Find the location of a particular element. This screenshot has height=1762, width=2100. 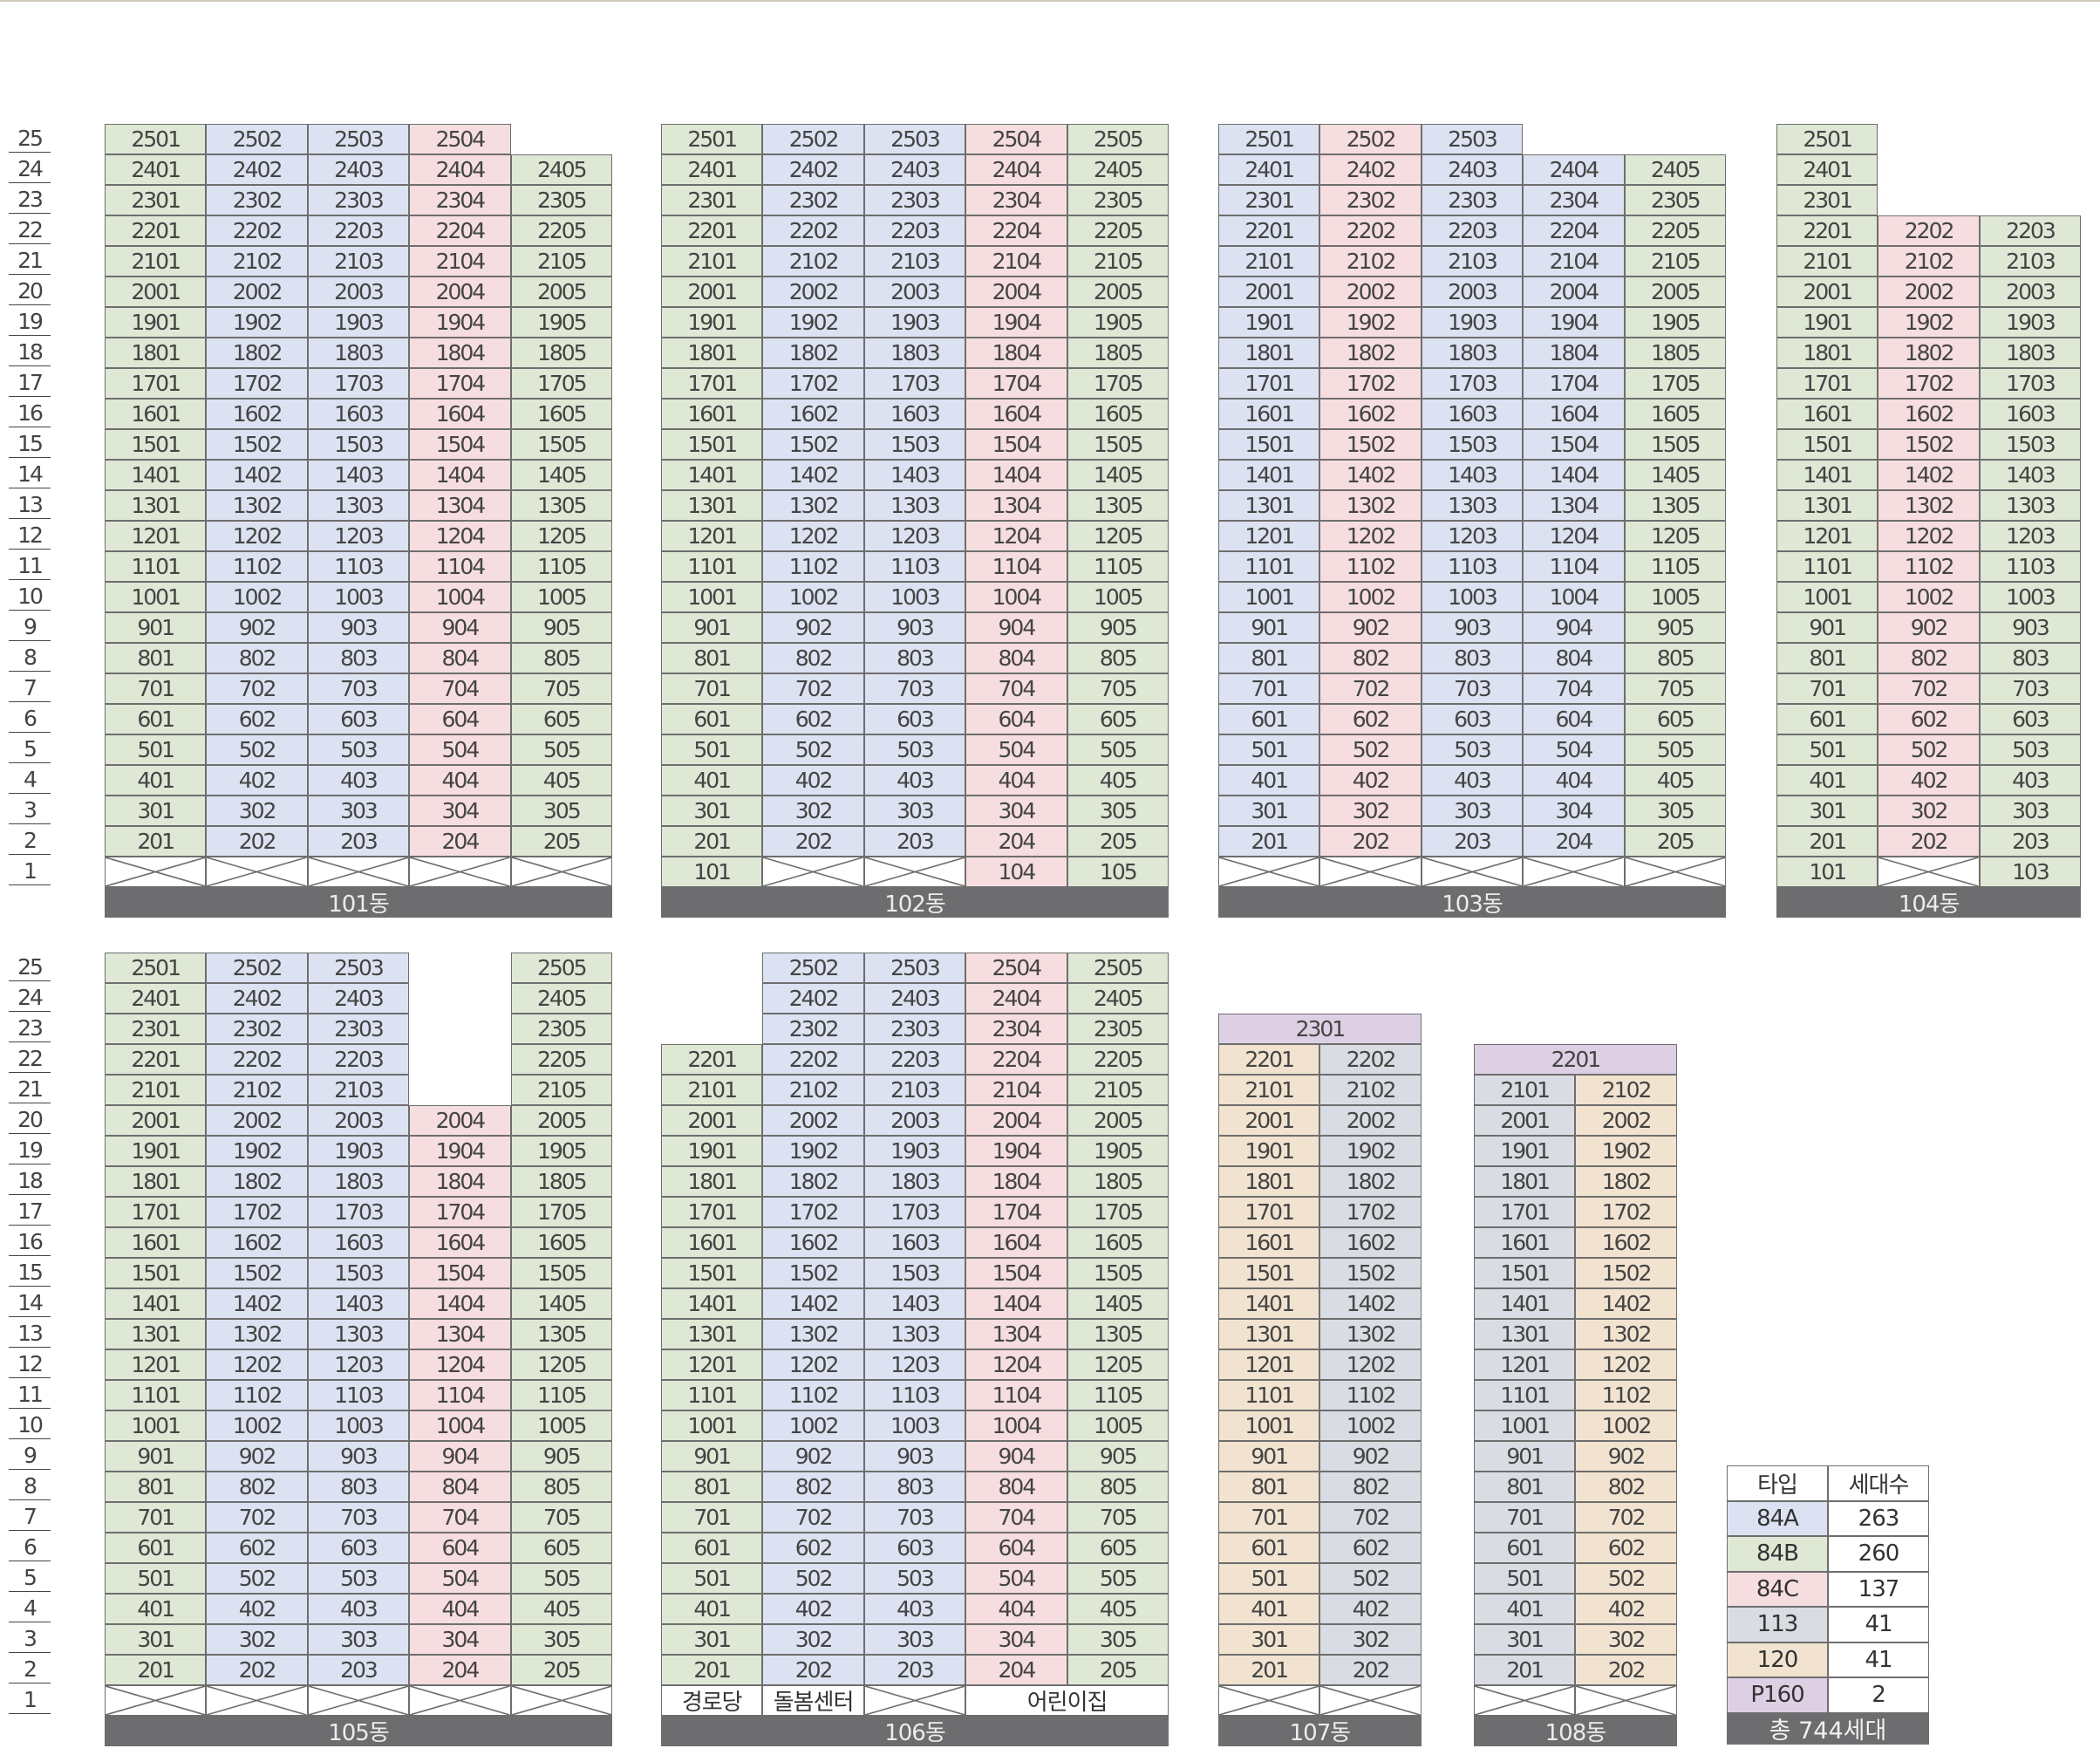

unit-cell: 402 is located at coordinates (1929, 780).